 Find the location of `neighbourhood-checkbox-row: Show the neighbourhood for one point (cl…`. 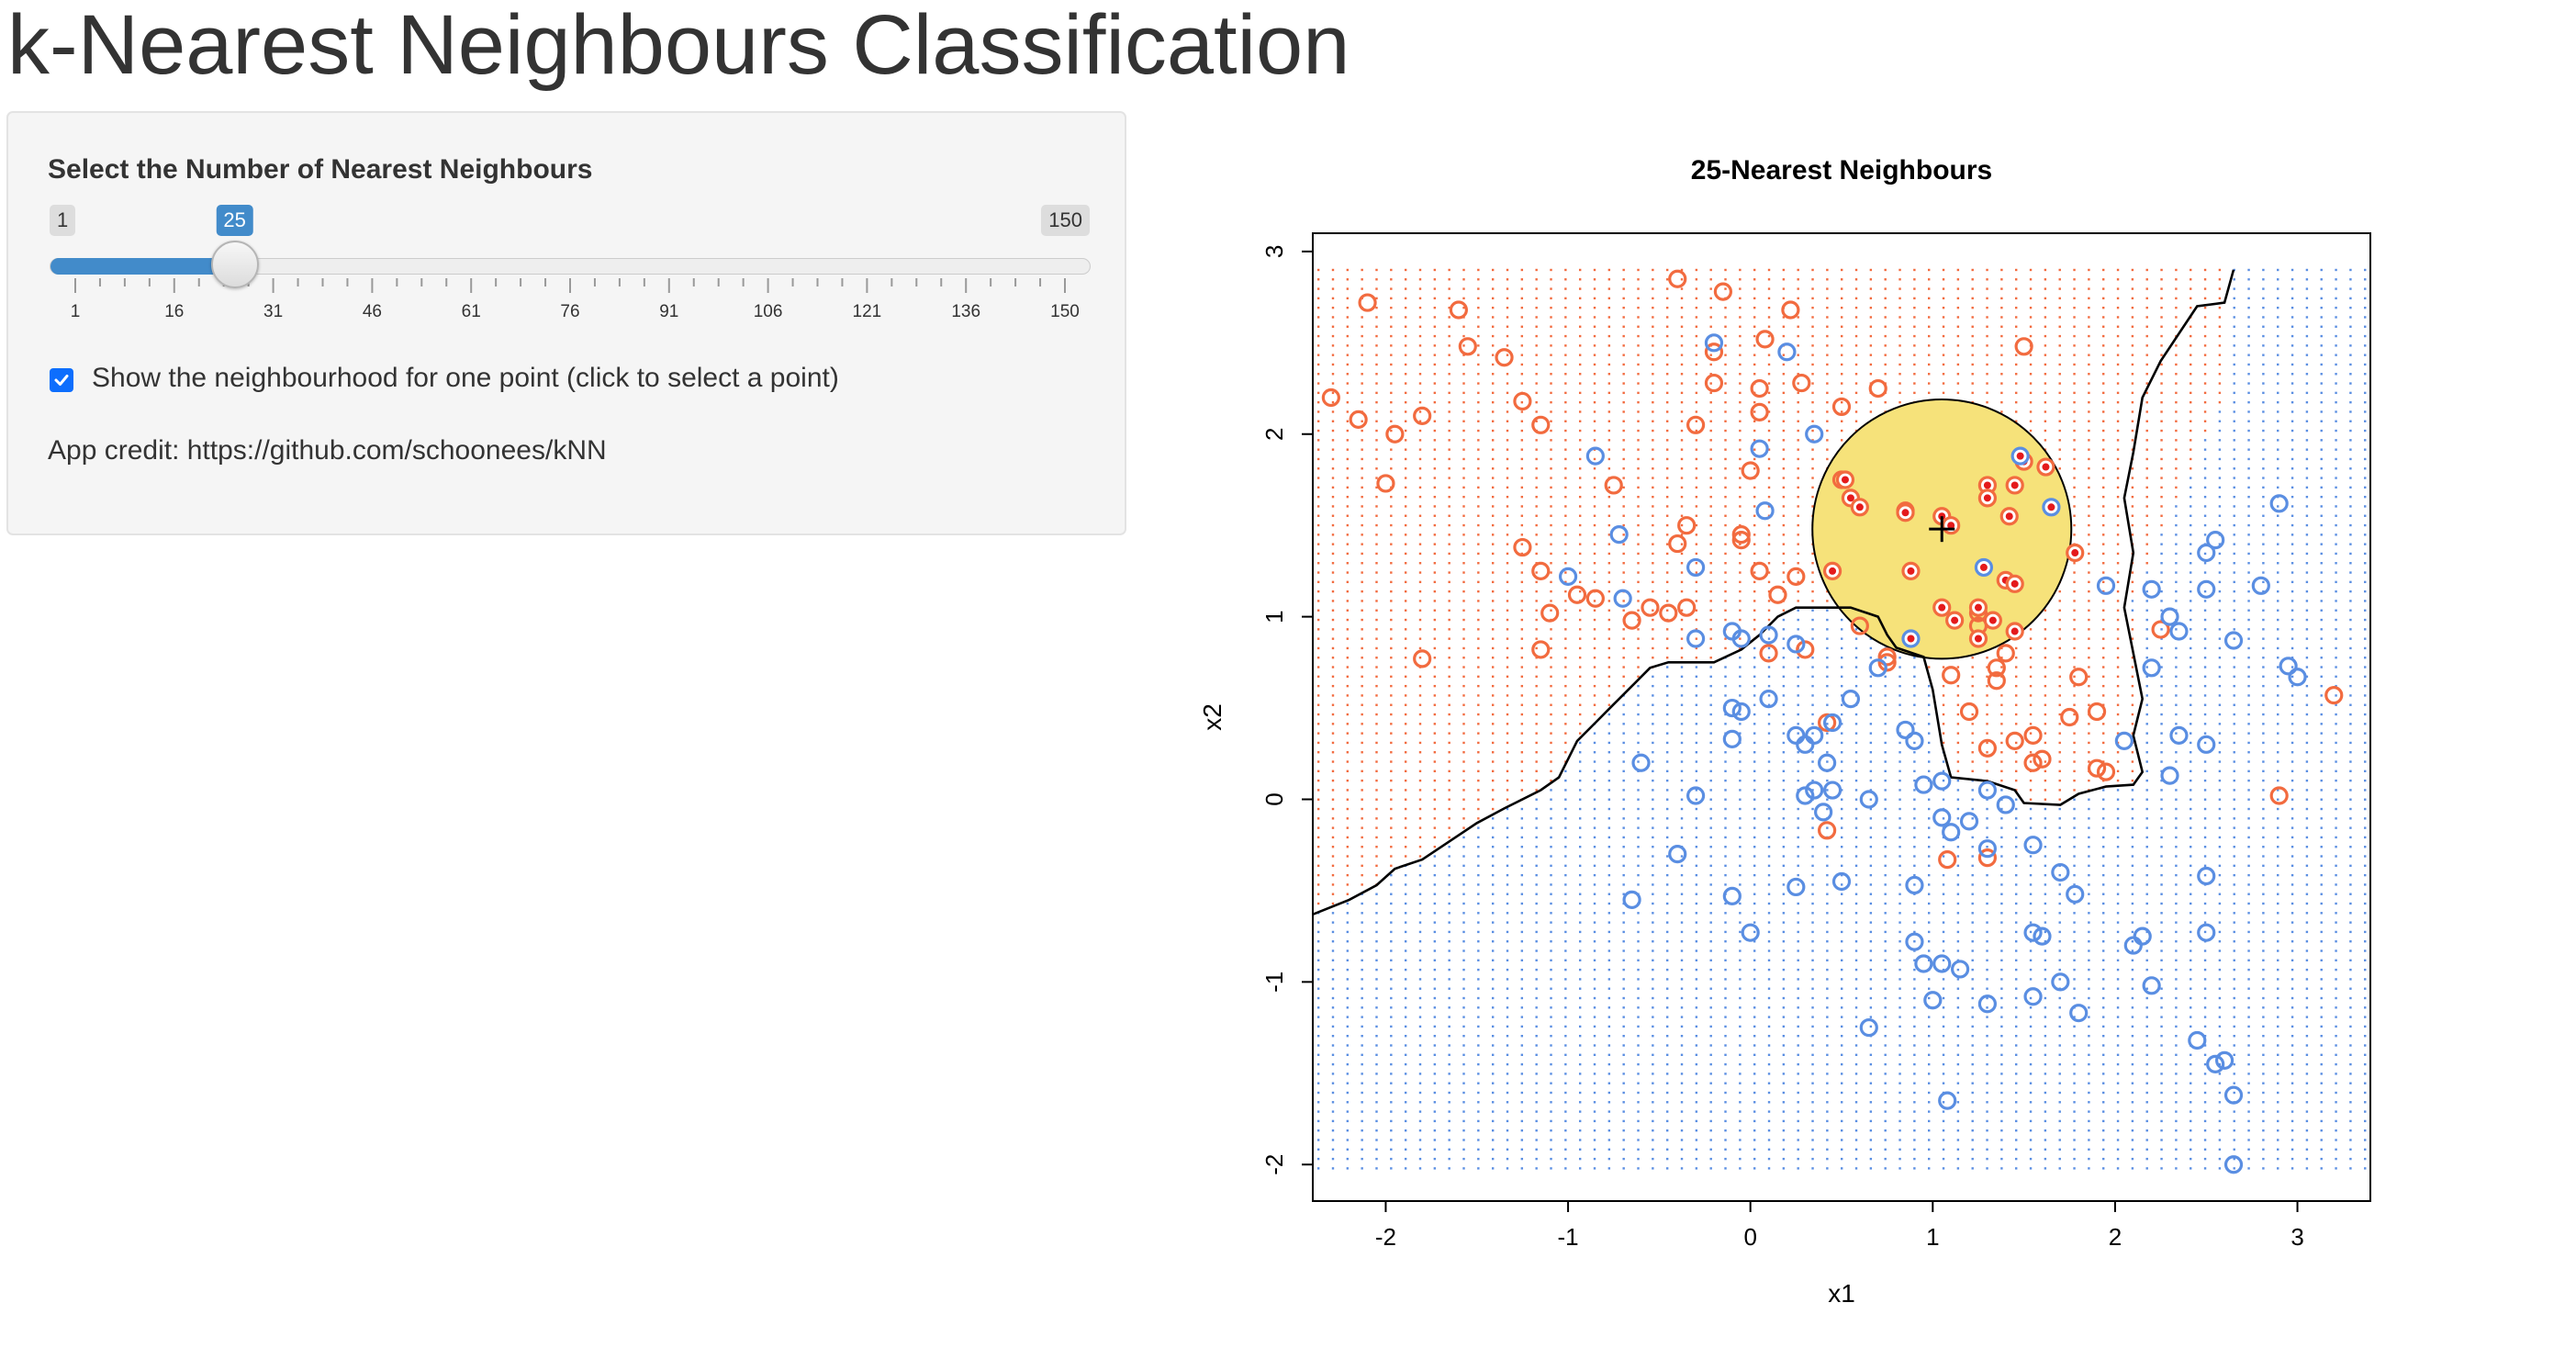

neighbourhood-checkbox-row: Show the neighbourhood for one point (cl… is located at coordinates (444, 378).